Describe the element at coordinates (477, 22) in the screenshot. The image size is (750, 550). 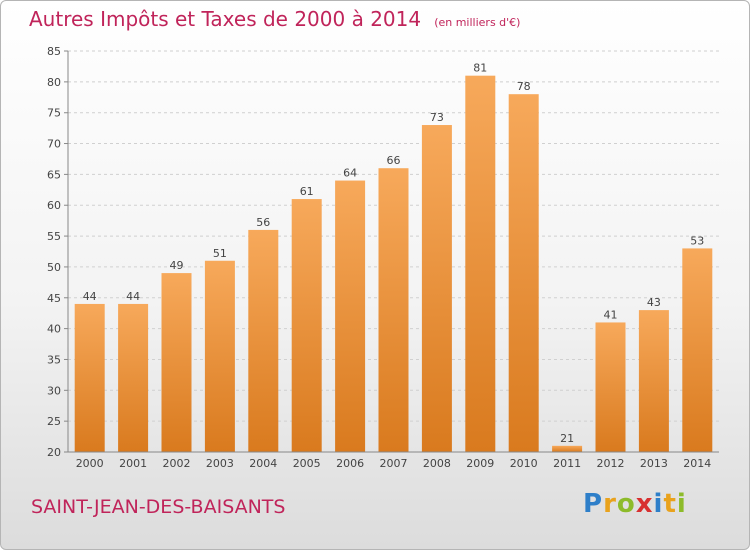
I see `chart-subtitle: (en milliers d'€)` at that location.